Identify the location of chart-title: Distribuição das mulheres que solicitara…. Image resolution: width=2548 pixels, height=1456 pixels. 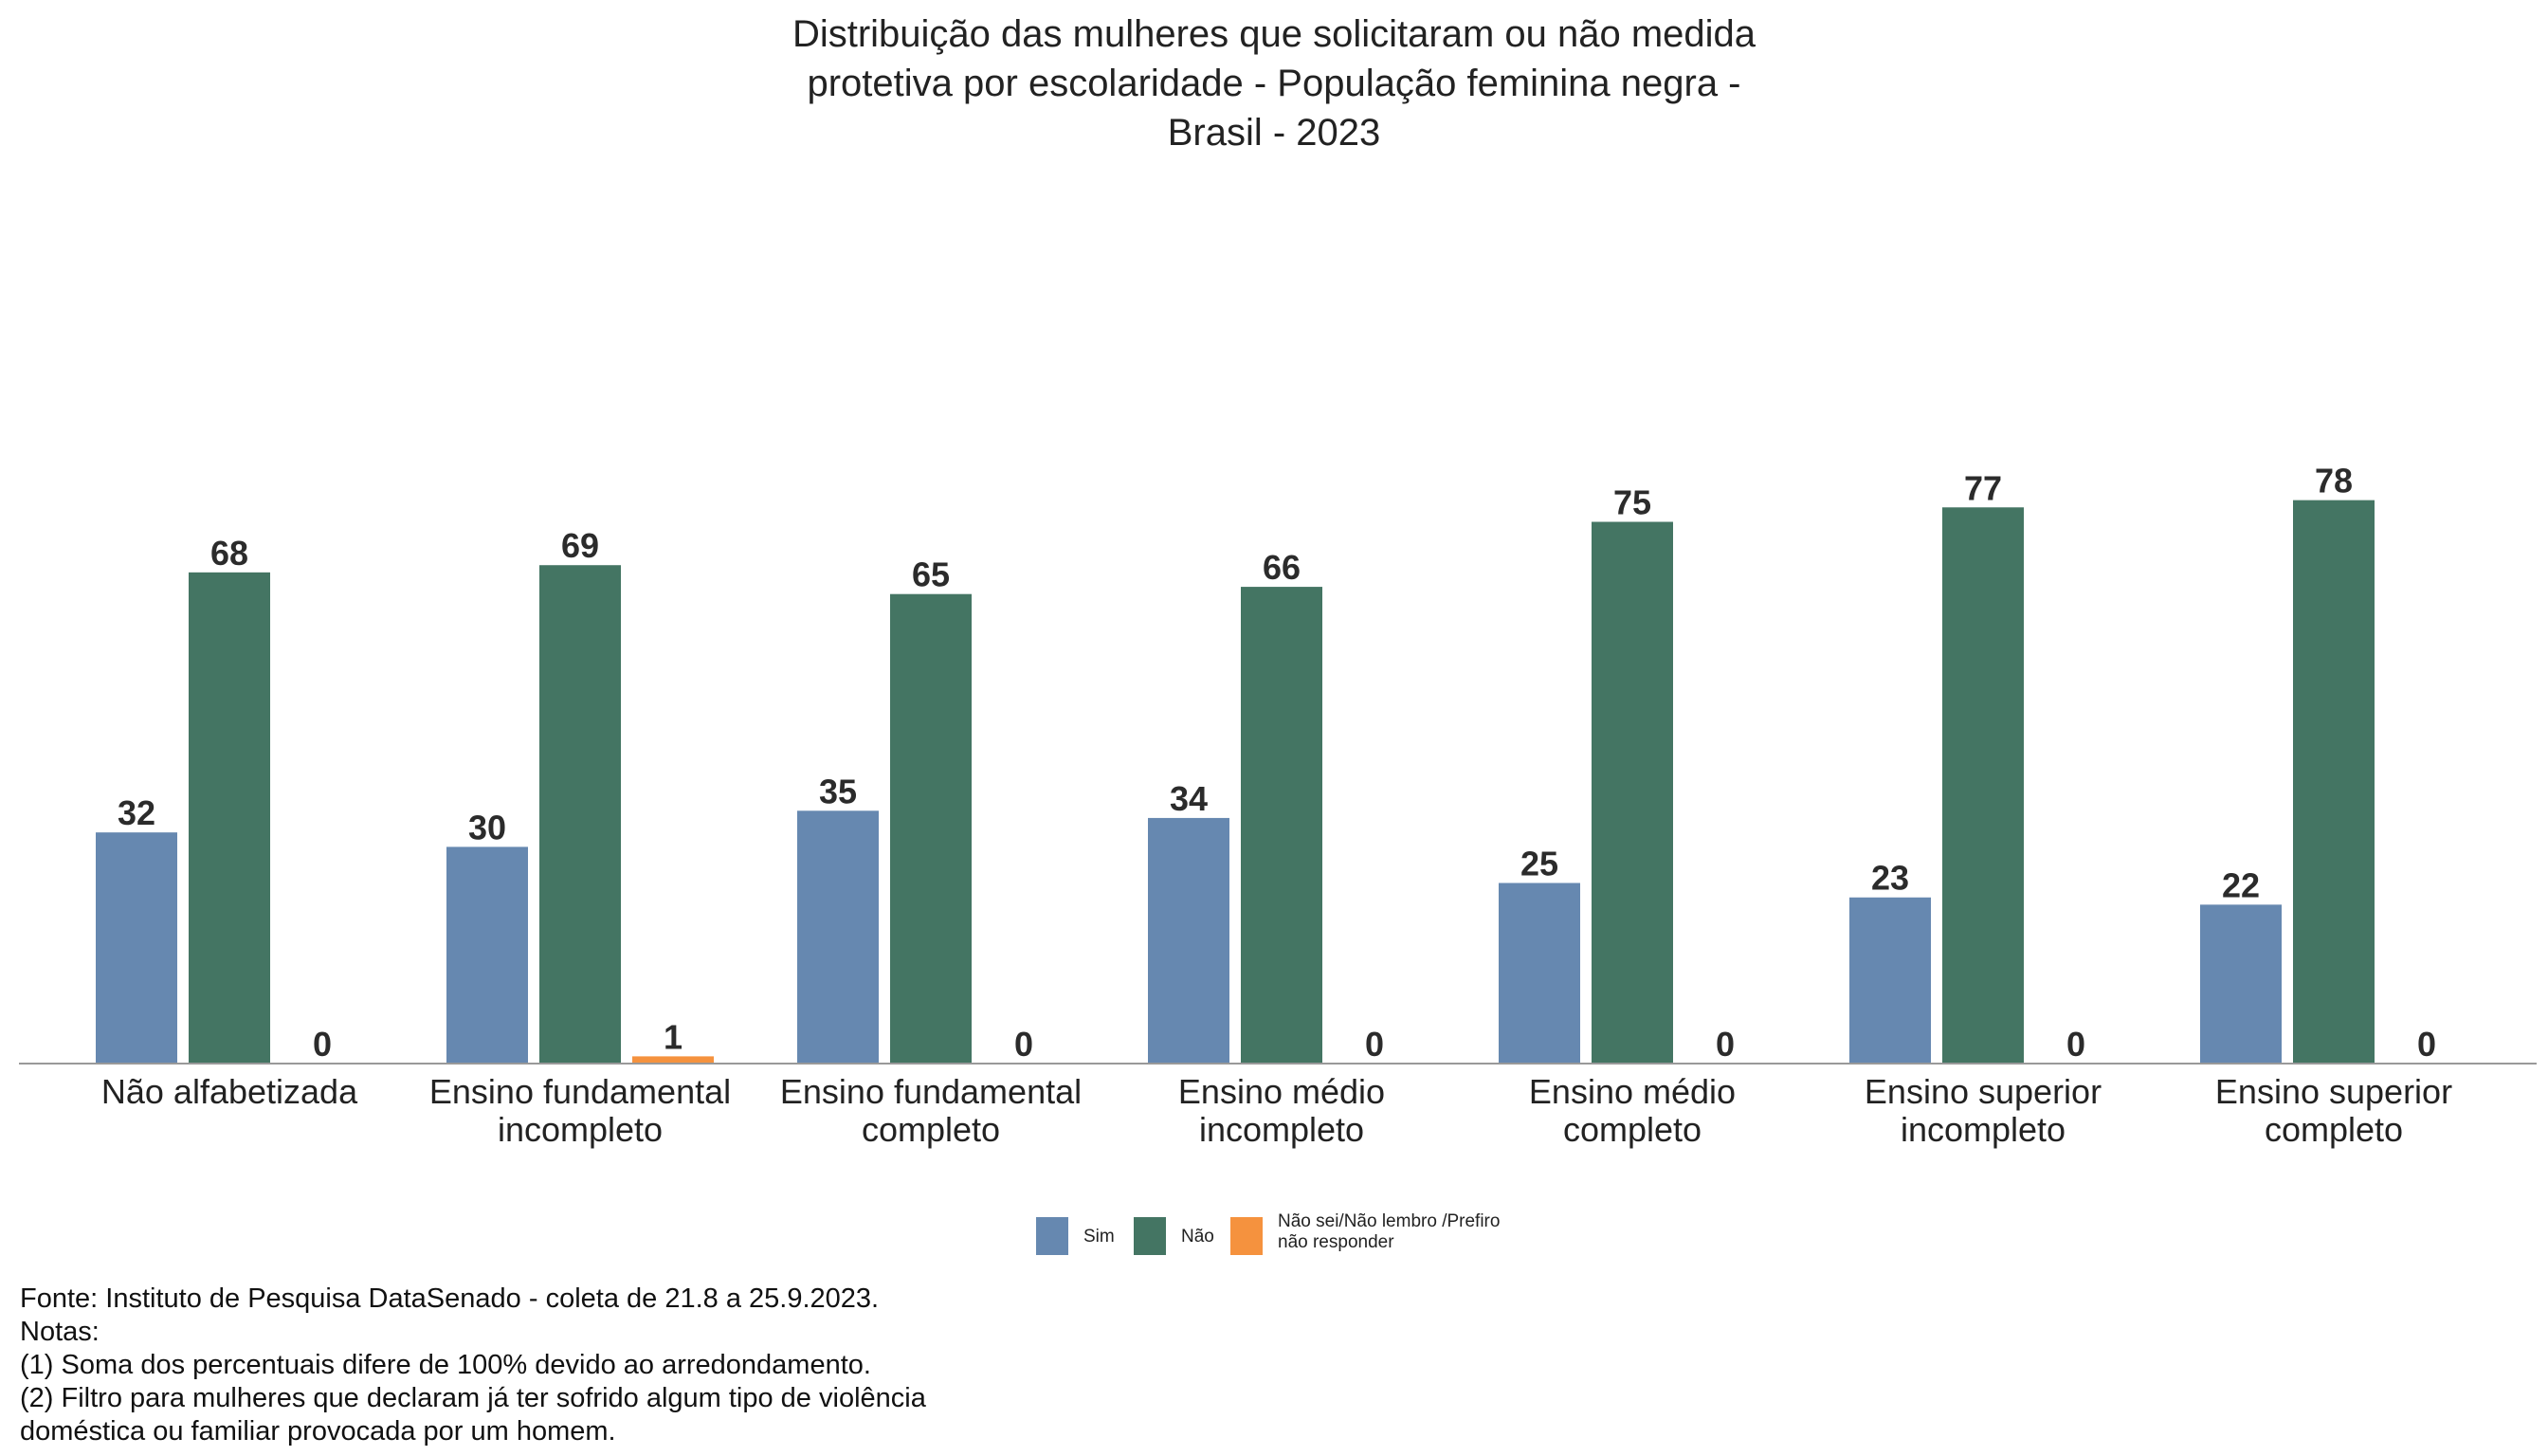
(1274, 83).